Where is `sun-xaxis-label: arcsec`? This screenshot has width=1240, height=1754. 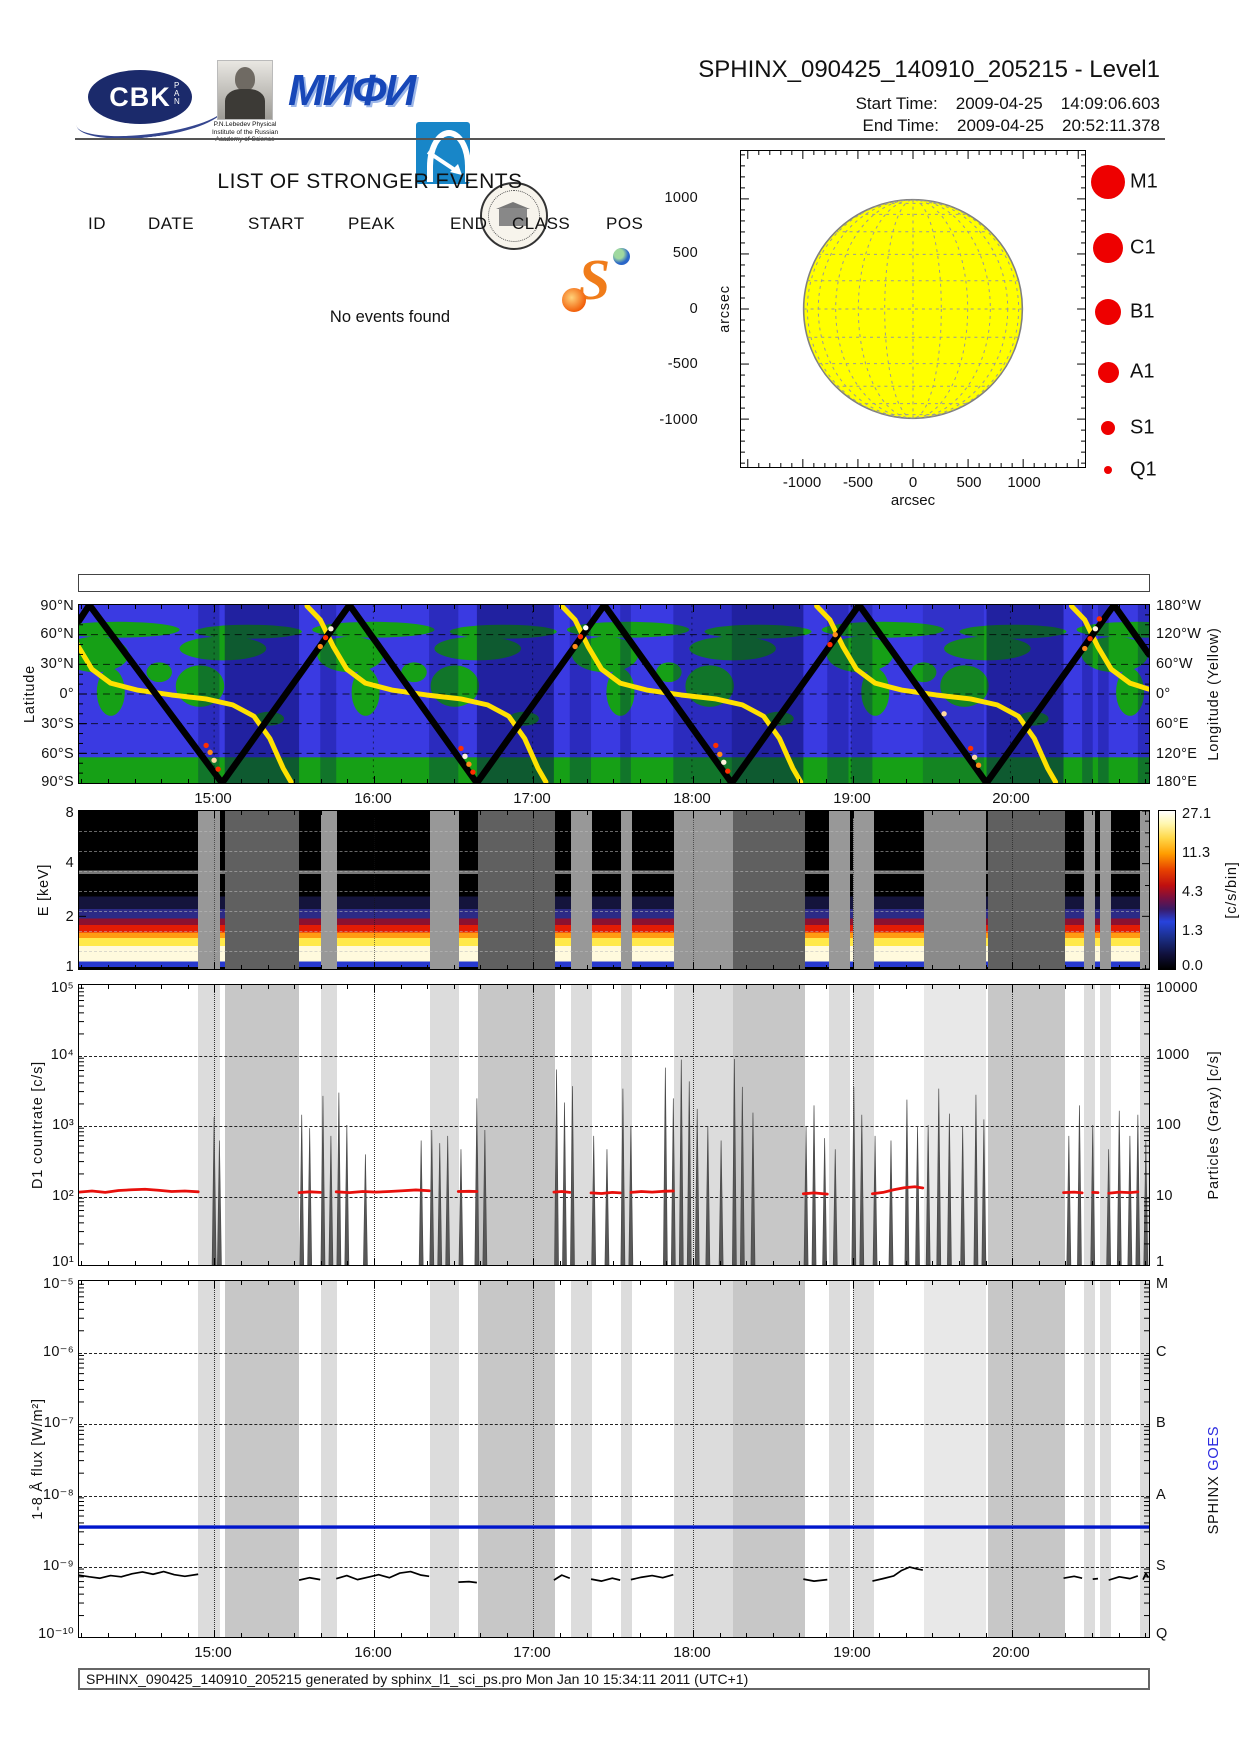
sun-xaxis-label: arcsec is located at coordinates (913, 500).